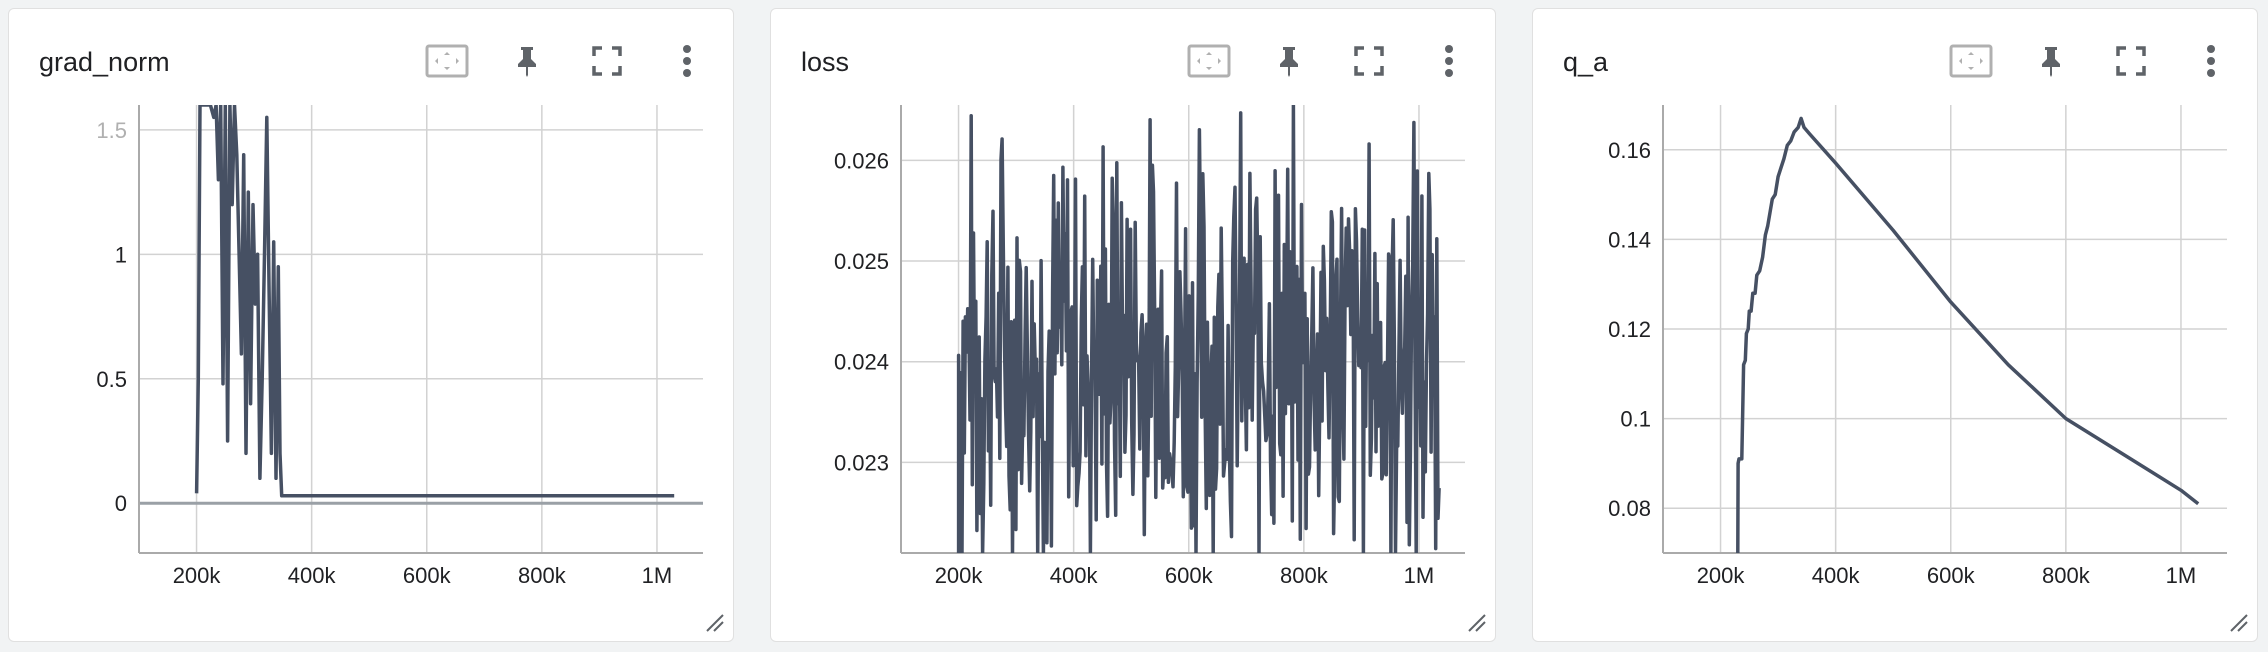  Describe the element at coordinates (111, 130) in the screenshot. I see `y-tick-label: 1.5` at that location.